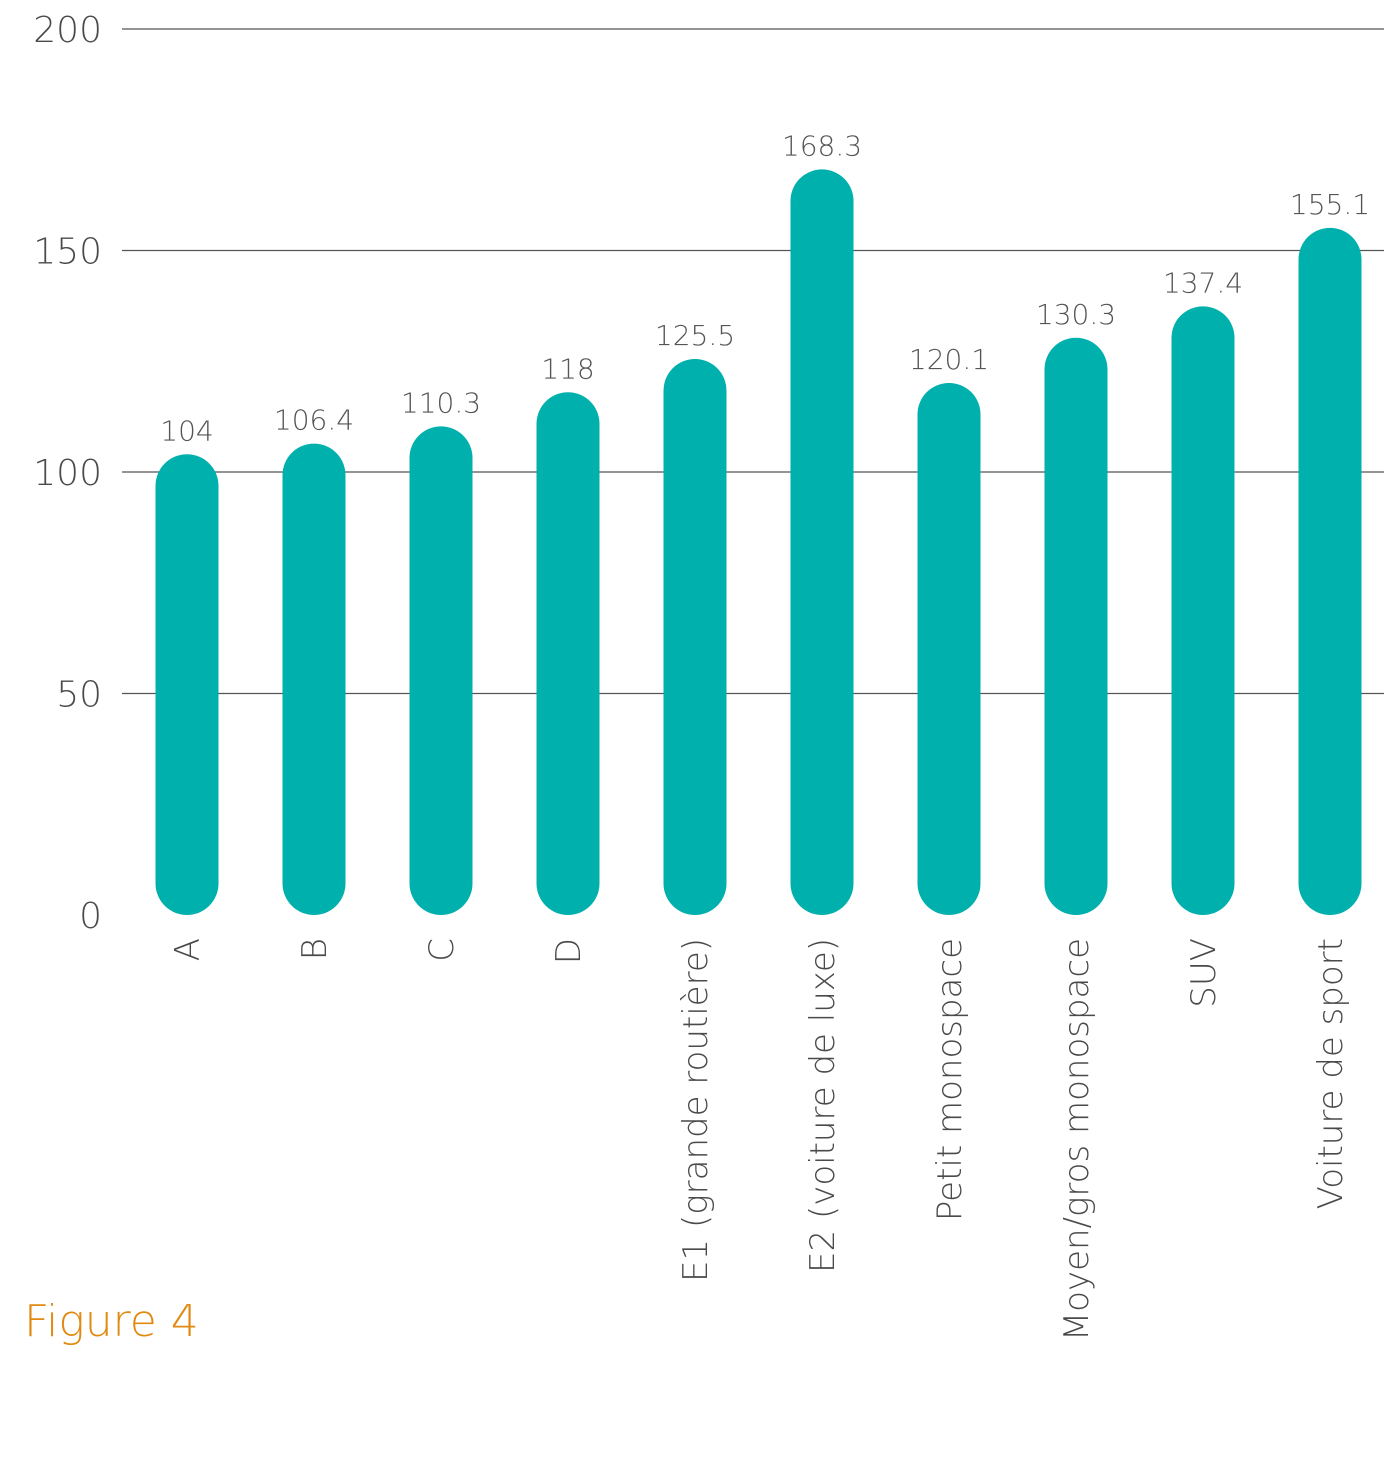 Image resolution: width=1384 pixels, height=1467 pixels. Describe the element at coordinates (67, 30) in the screenshot. I see `y-tick-label: 200` at that location.